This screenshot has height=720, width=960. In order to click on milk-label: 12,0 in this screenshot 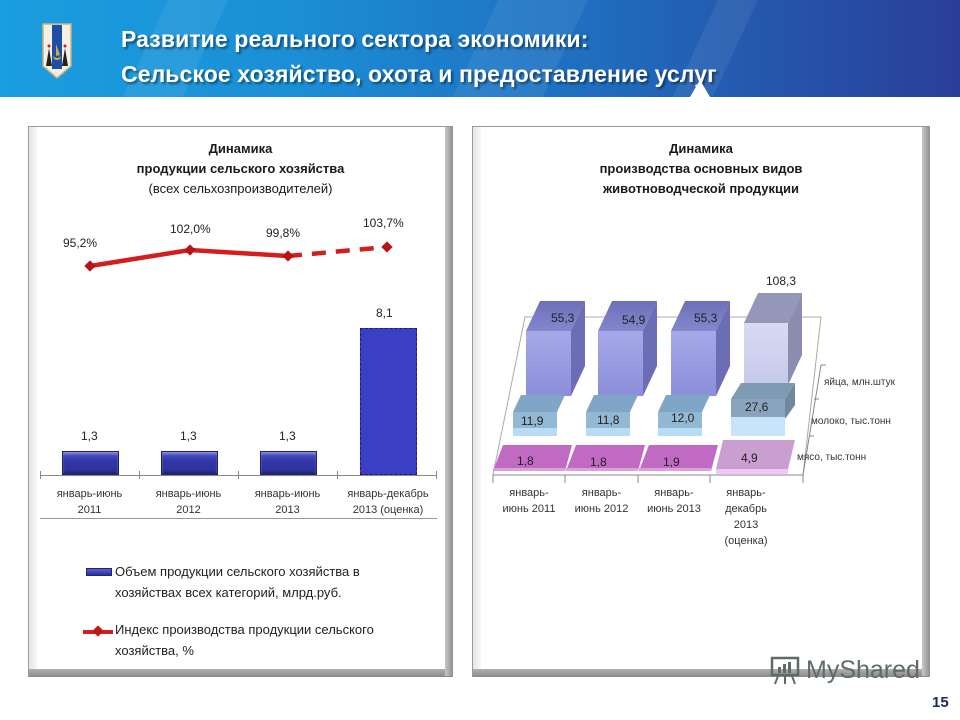, I will do `click(683, 418)`.